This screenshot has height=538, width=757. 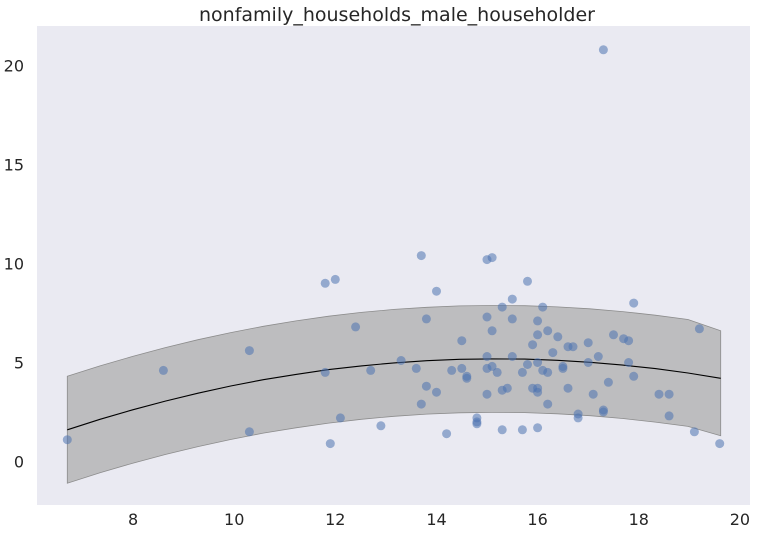 I want to click on fit-line-layer, so click(x=394, y=394).